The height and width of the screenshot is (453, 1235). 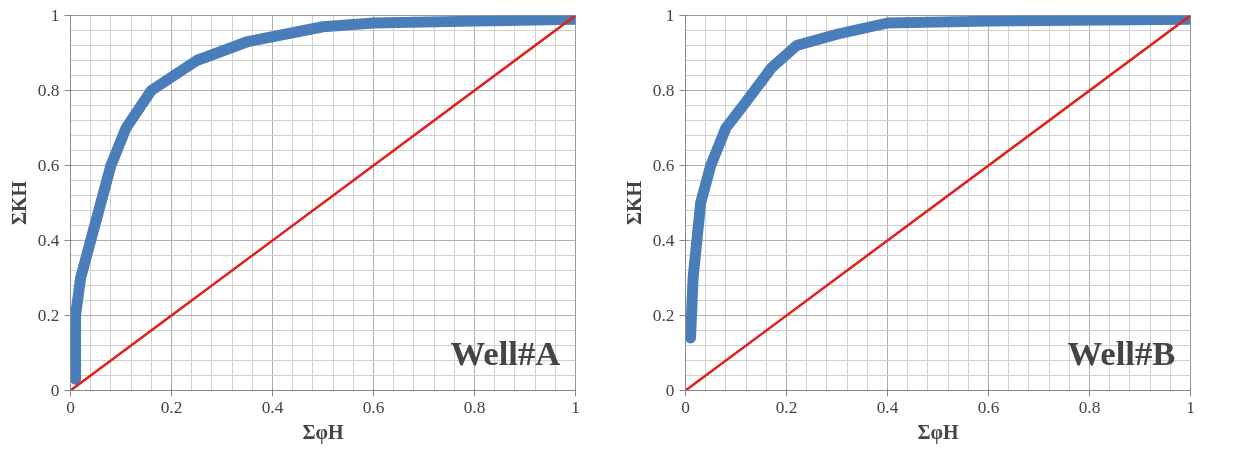 What do you see at coordinates (505, 352) in the screenshot?
I see `annotation: Well#A` at bounding box center [505, 352].